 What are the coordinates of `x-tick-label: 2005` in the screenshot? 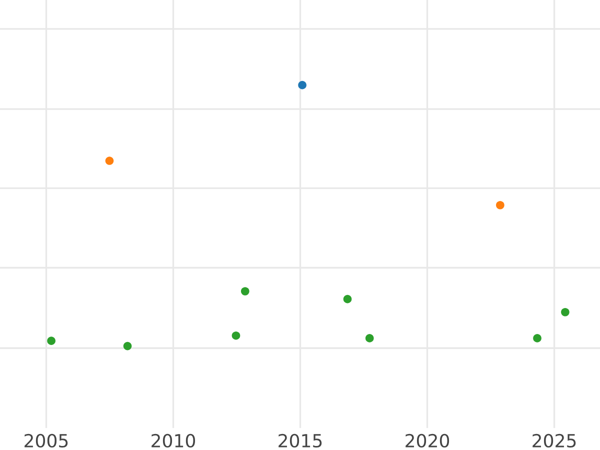 It's located at (46, 441).